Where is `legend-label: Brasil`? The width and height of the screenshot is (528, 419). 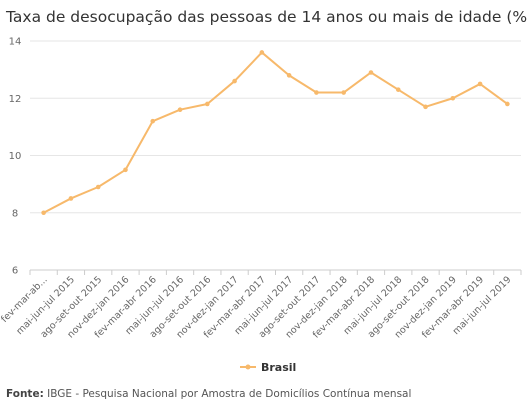 legend-label: Brasil is located at coordinates (278, 367).